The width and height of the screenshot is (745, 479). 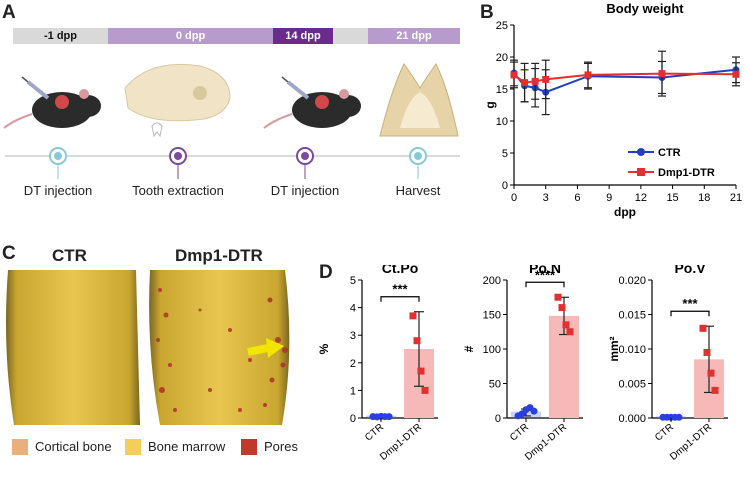 I want to click on event-label-dt-injection-1: DT injection, so click(x=58, y=190).